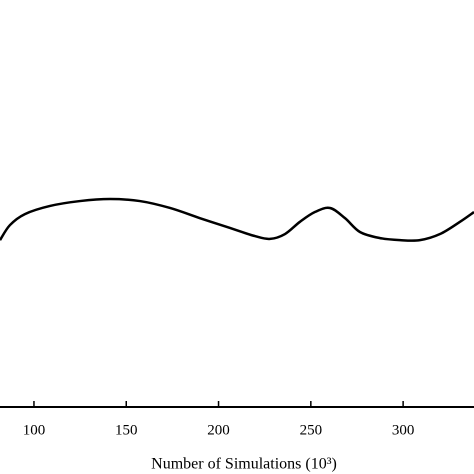 This screenshot has width=474, height=474. Describe the element at coordinates (126, 430) in the screenshot. I see `x-tick-label: 150` at that location.